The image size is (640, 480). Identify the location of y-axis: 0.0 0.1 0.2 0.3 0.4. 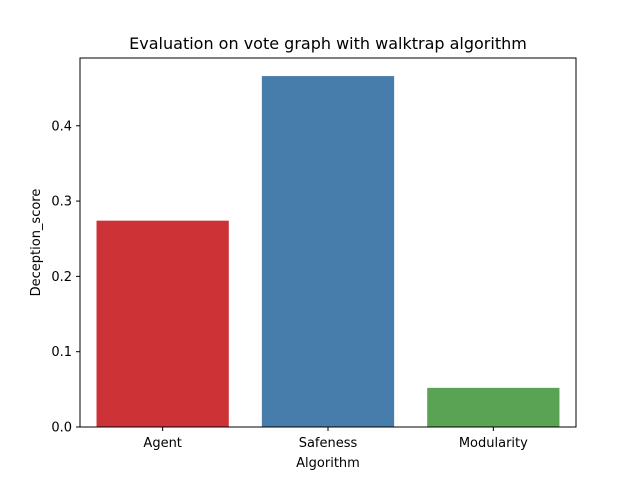
(65, 277).